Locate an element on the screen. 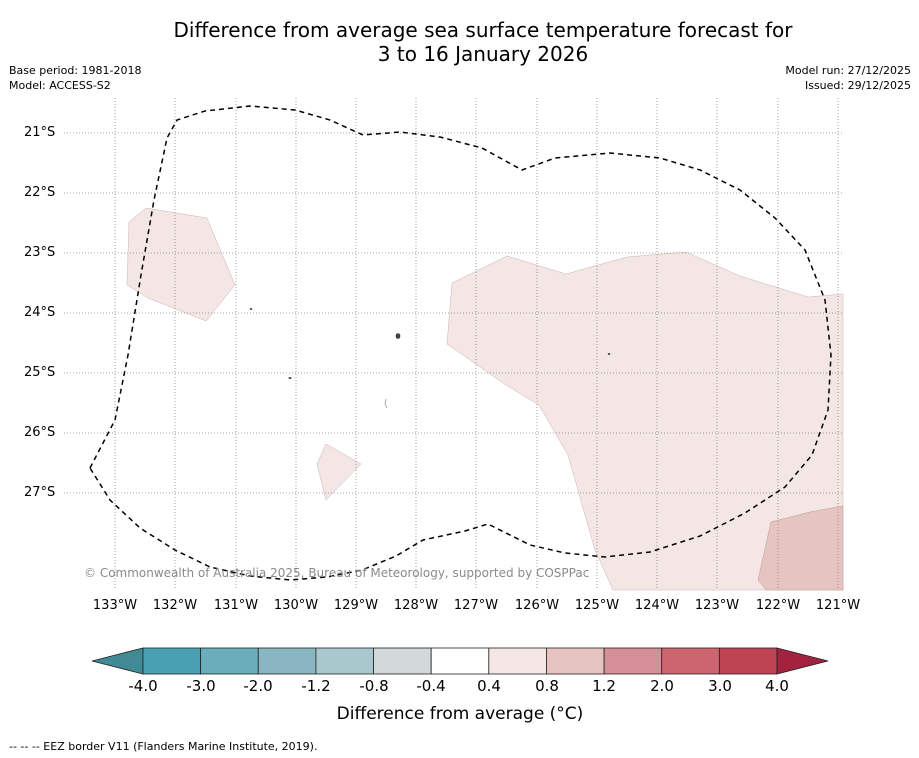 The height and width of the screenshot is (758, 919). meta-right: Model run: 27/12/2025 Issued: 29/12/2025 is located at coordinates (848, 78).